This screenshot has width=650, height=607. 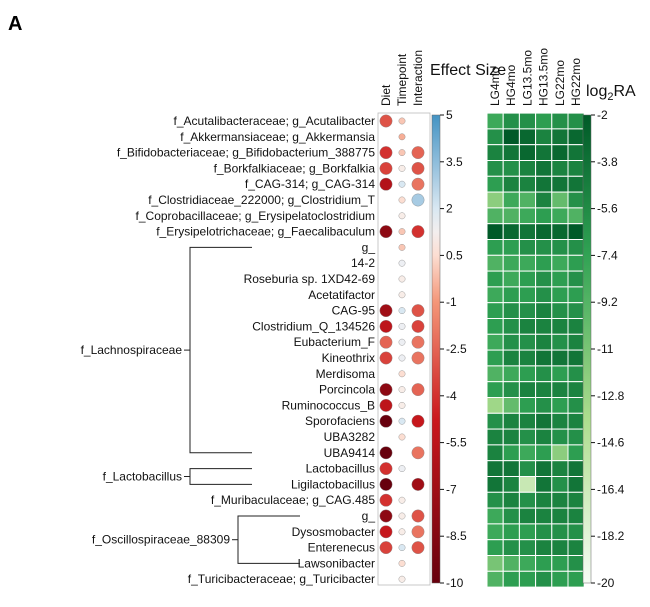 I want to click on row-label: Clostridium_Q_134526, so click(x=313, y=326).